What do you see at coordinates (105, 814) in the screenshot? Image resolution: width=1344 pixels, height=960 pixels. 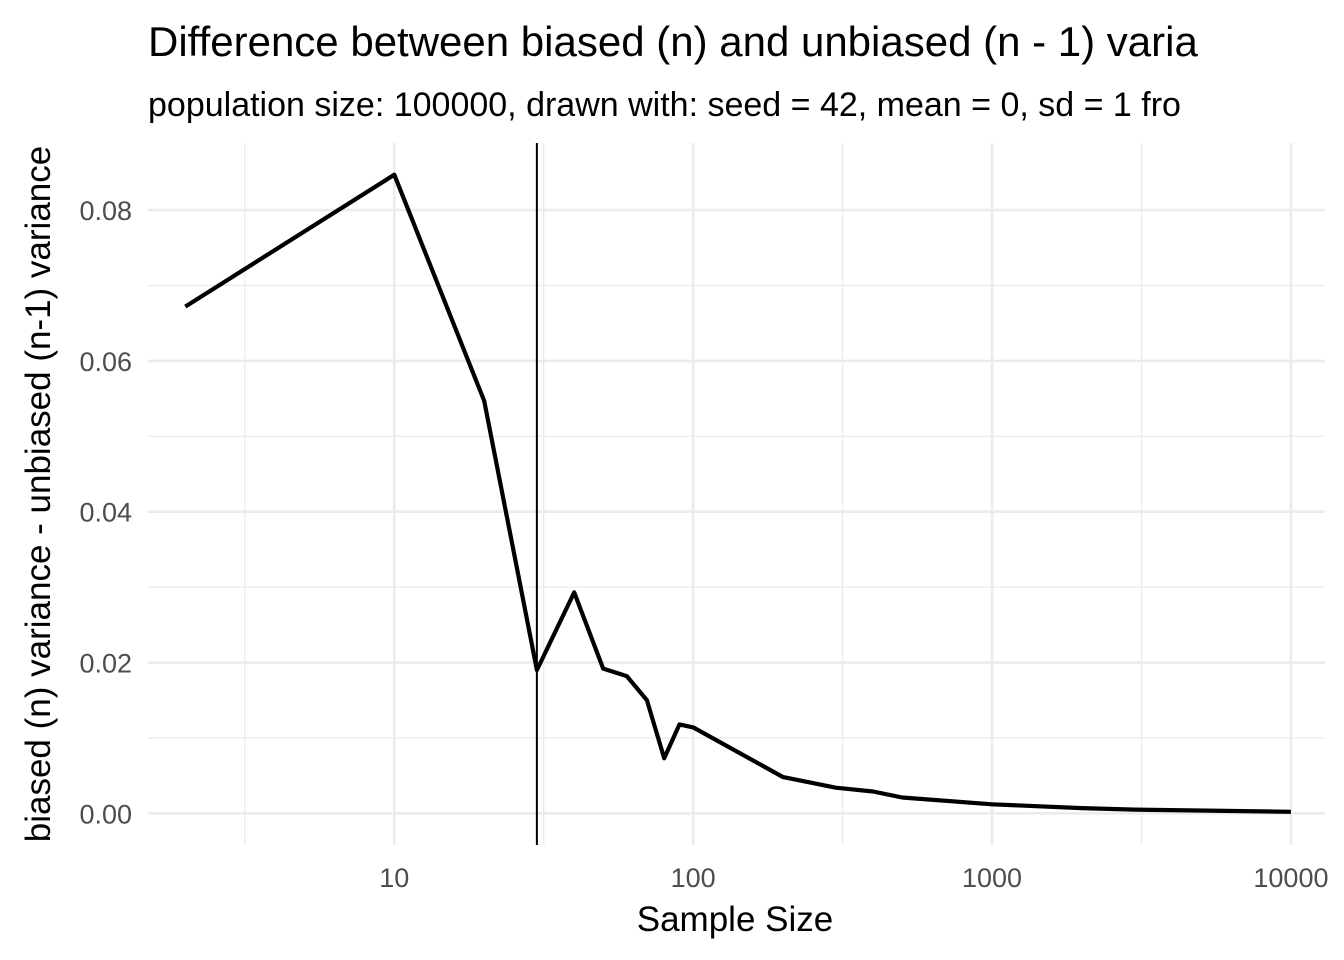 I see `y-tick-label: 0.00` at bounding box center [105, 814].